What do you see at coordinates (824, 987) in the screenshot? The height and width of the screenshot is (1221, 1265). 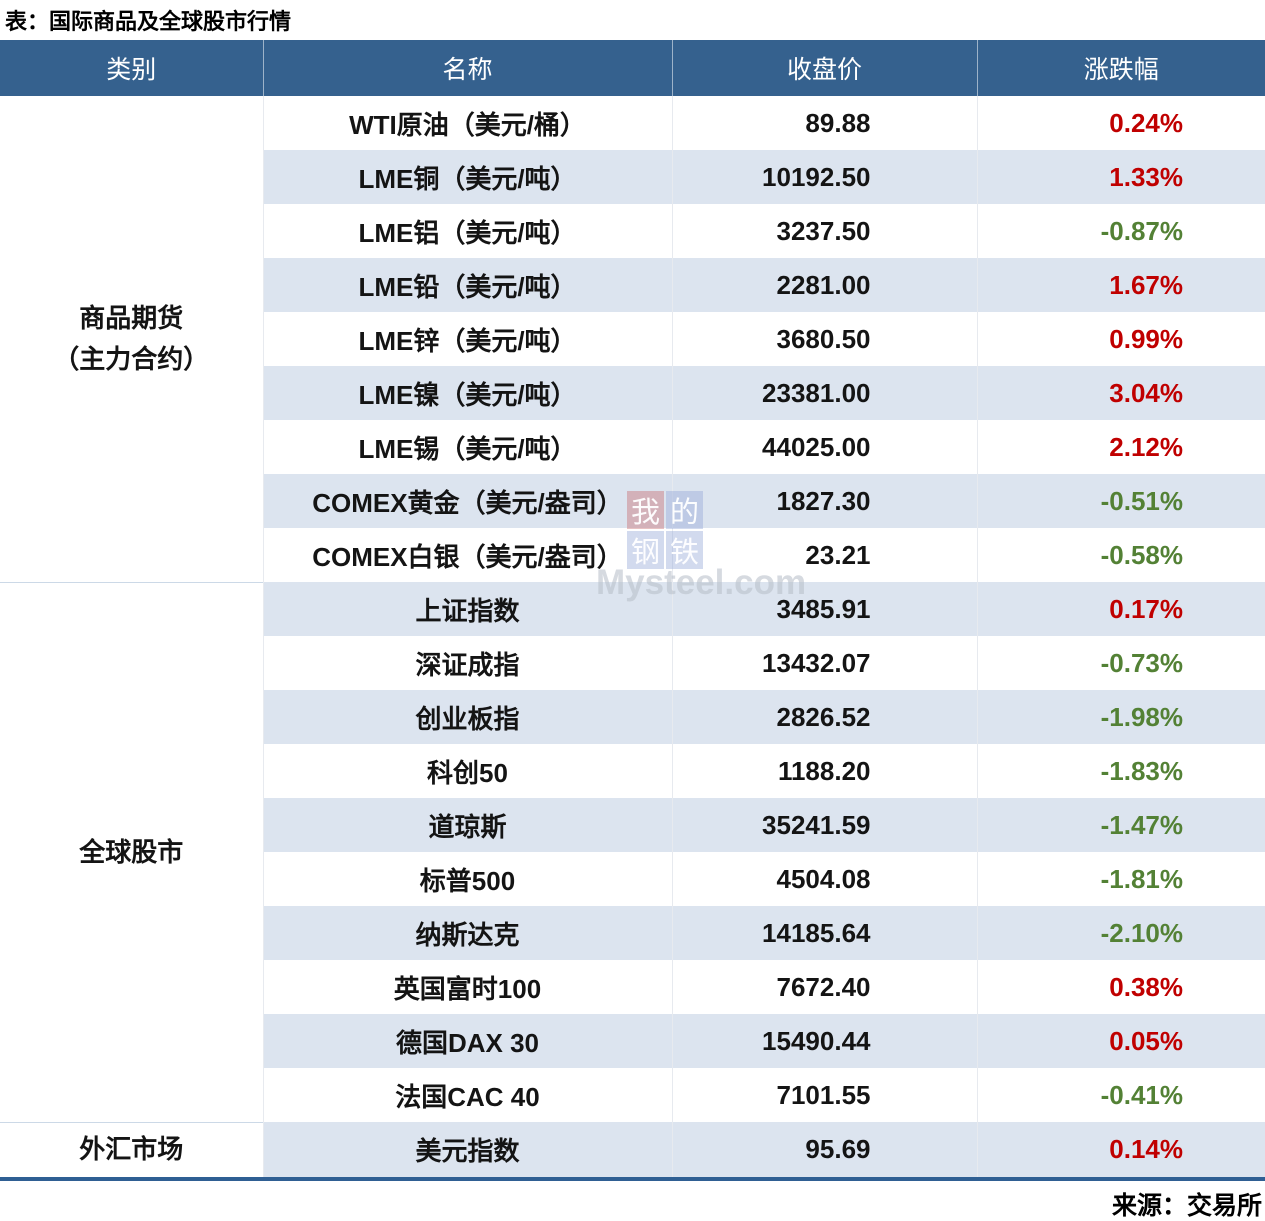 I see `close-cell: 7672.40` at bounding box center [824, 987].